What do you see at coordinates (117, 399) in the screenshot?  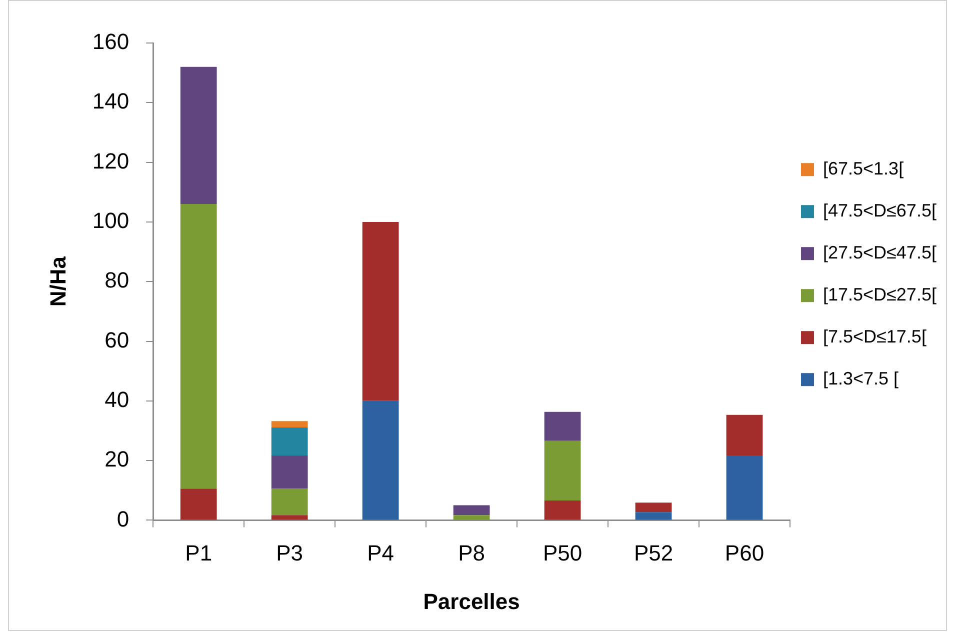 I see `y-tick-label: 40` at bounding box center [117, 399].